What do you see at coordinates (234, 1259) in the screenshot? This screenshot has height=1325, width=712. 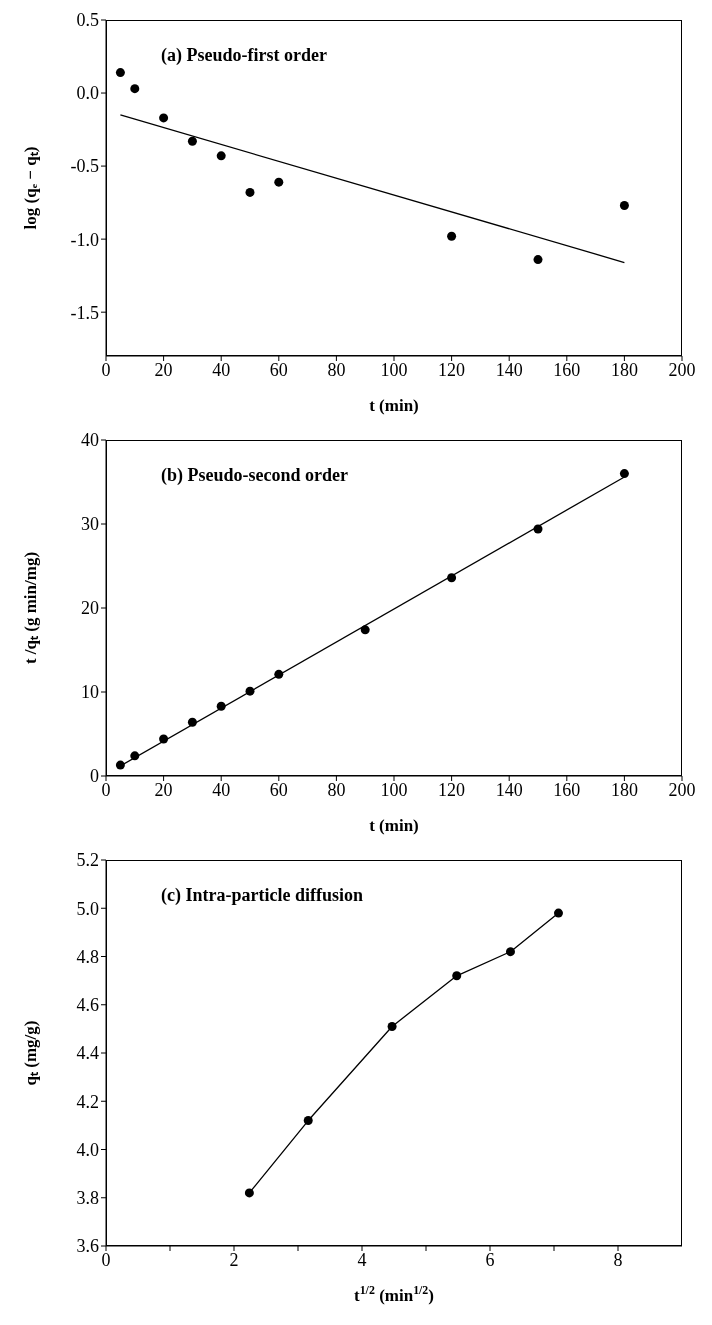 I see `x-tick-label: 2` at bounding box center [234, 1259].